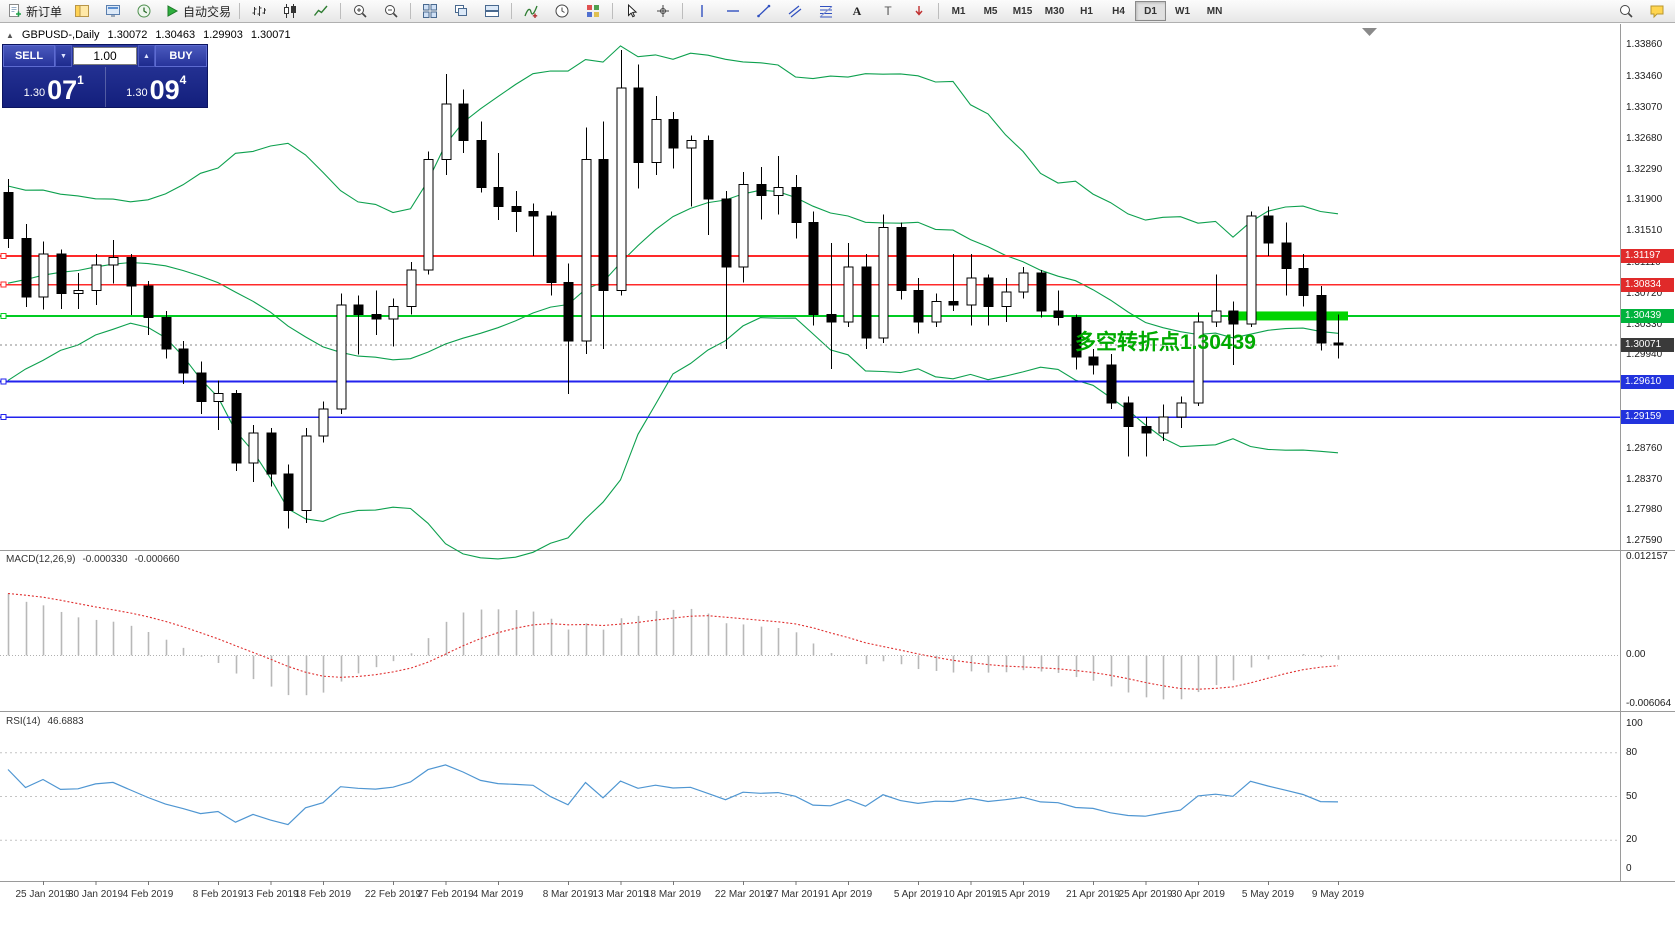 The width and height of the screenshot is (1675, 947). What do you see at coordinates (562, 11) in the screenshot?
I see `periods-icon` at bounding box center [562, 11].